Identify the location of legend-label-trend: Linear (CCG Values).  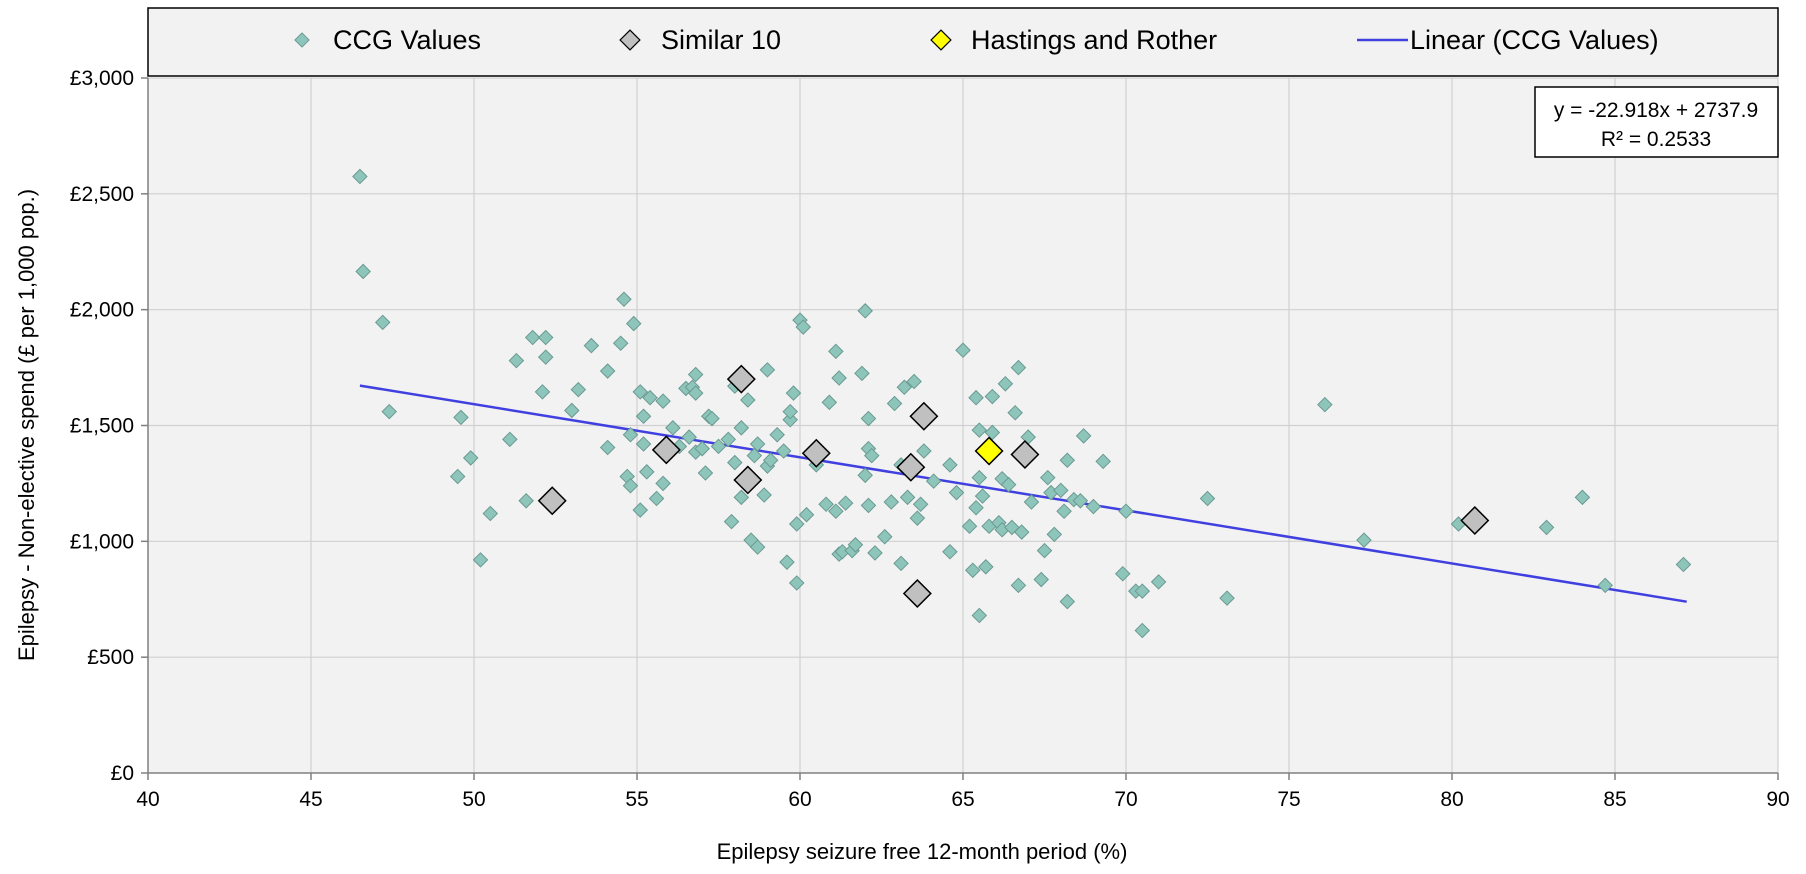
(1534, 40).